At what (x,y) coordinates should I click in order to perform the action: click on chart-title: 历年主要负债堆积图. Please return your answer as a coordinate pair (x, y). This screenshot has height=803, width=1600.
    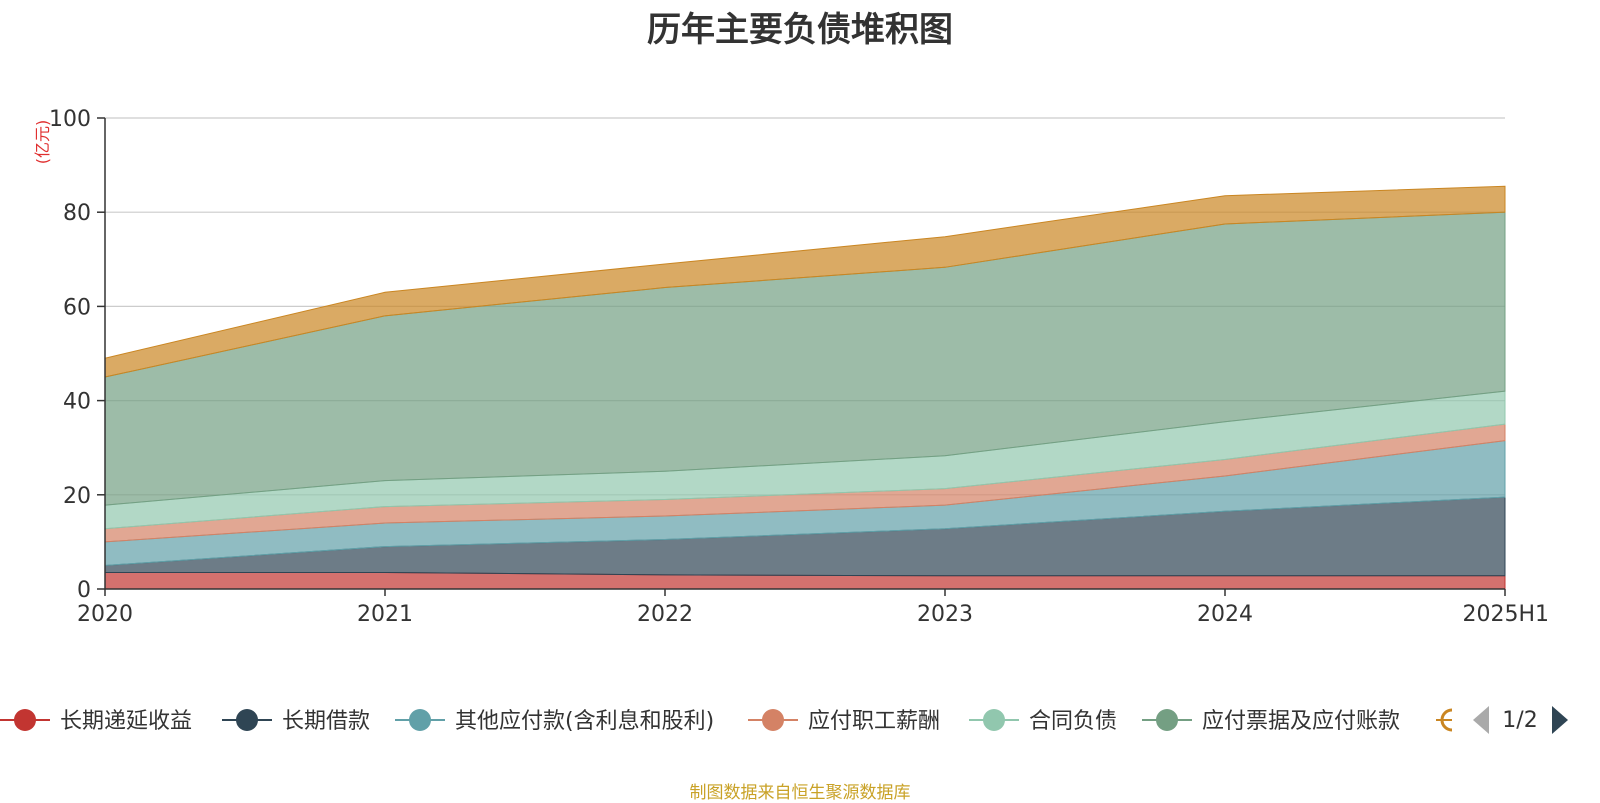
    Looking at the image, I should click on (800, 30).